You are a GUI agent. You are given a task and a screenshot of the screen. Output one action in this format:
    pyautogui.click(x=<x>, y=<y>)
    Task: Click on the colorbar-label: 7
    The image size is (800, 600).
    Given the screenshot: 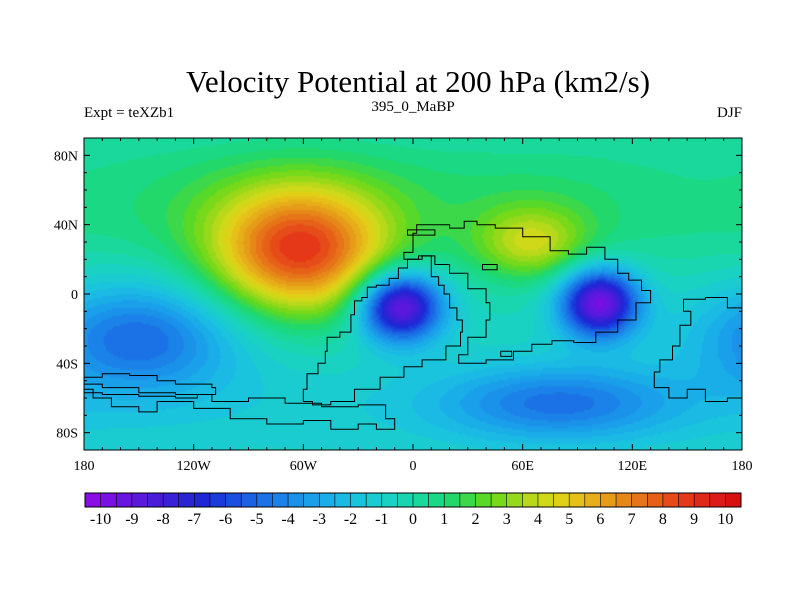 What is the action you would take?
    pyautogui.click(x=632, y=519)
    